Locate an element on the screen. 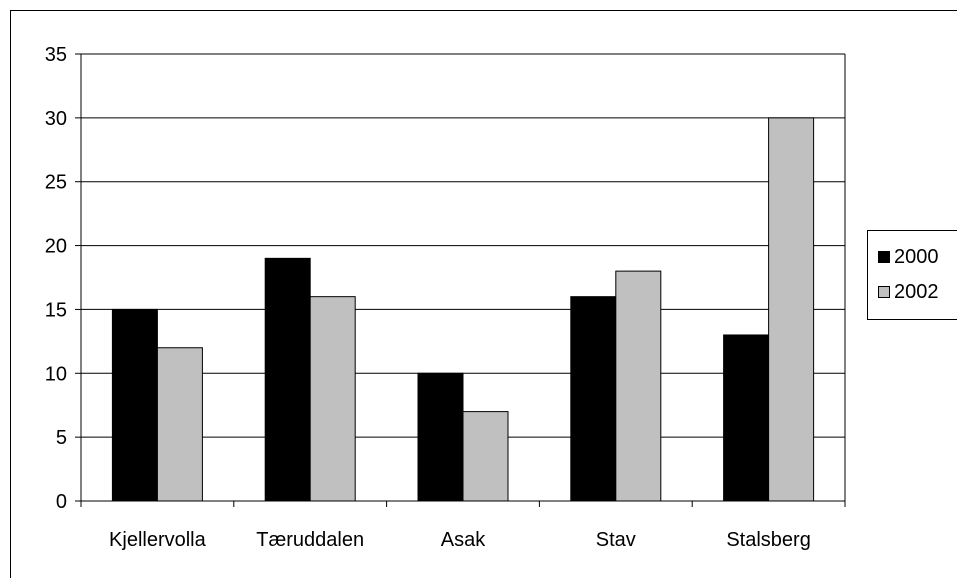 Image resolution: width=957 pixels, height=578 pixels. y-tick-label-20: 20 is located at coordinates (56, 247).